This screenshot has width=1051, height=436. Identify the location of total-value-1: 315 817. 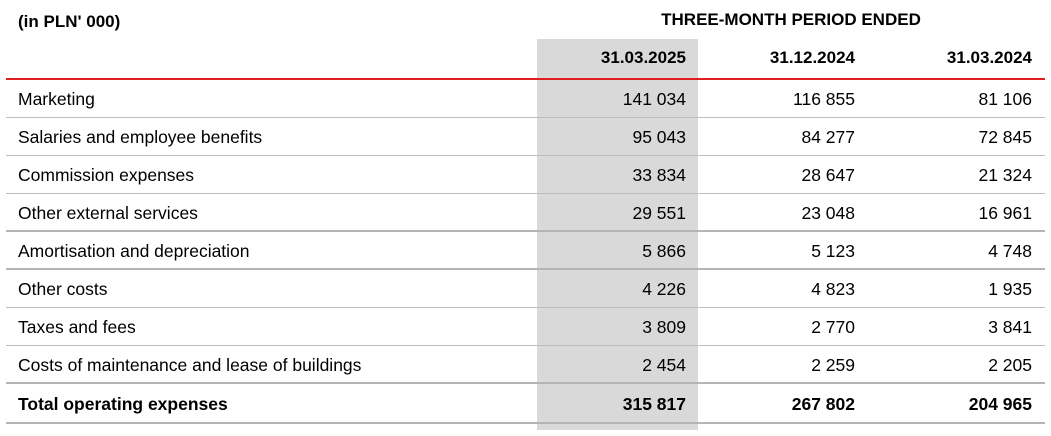
(654, 404).